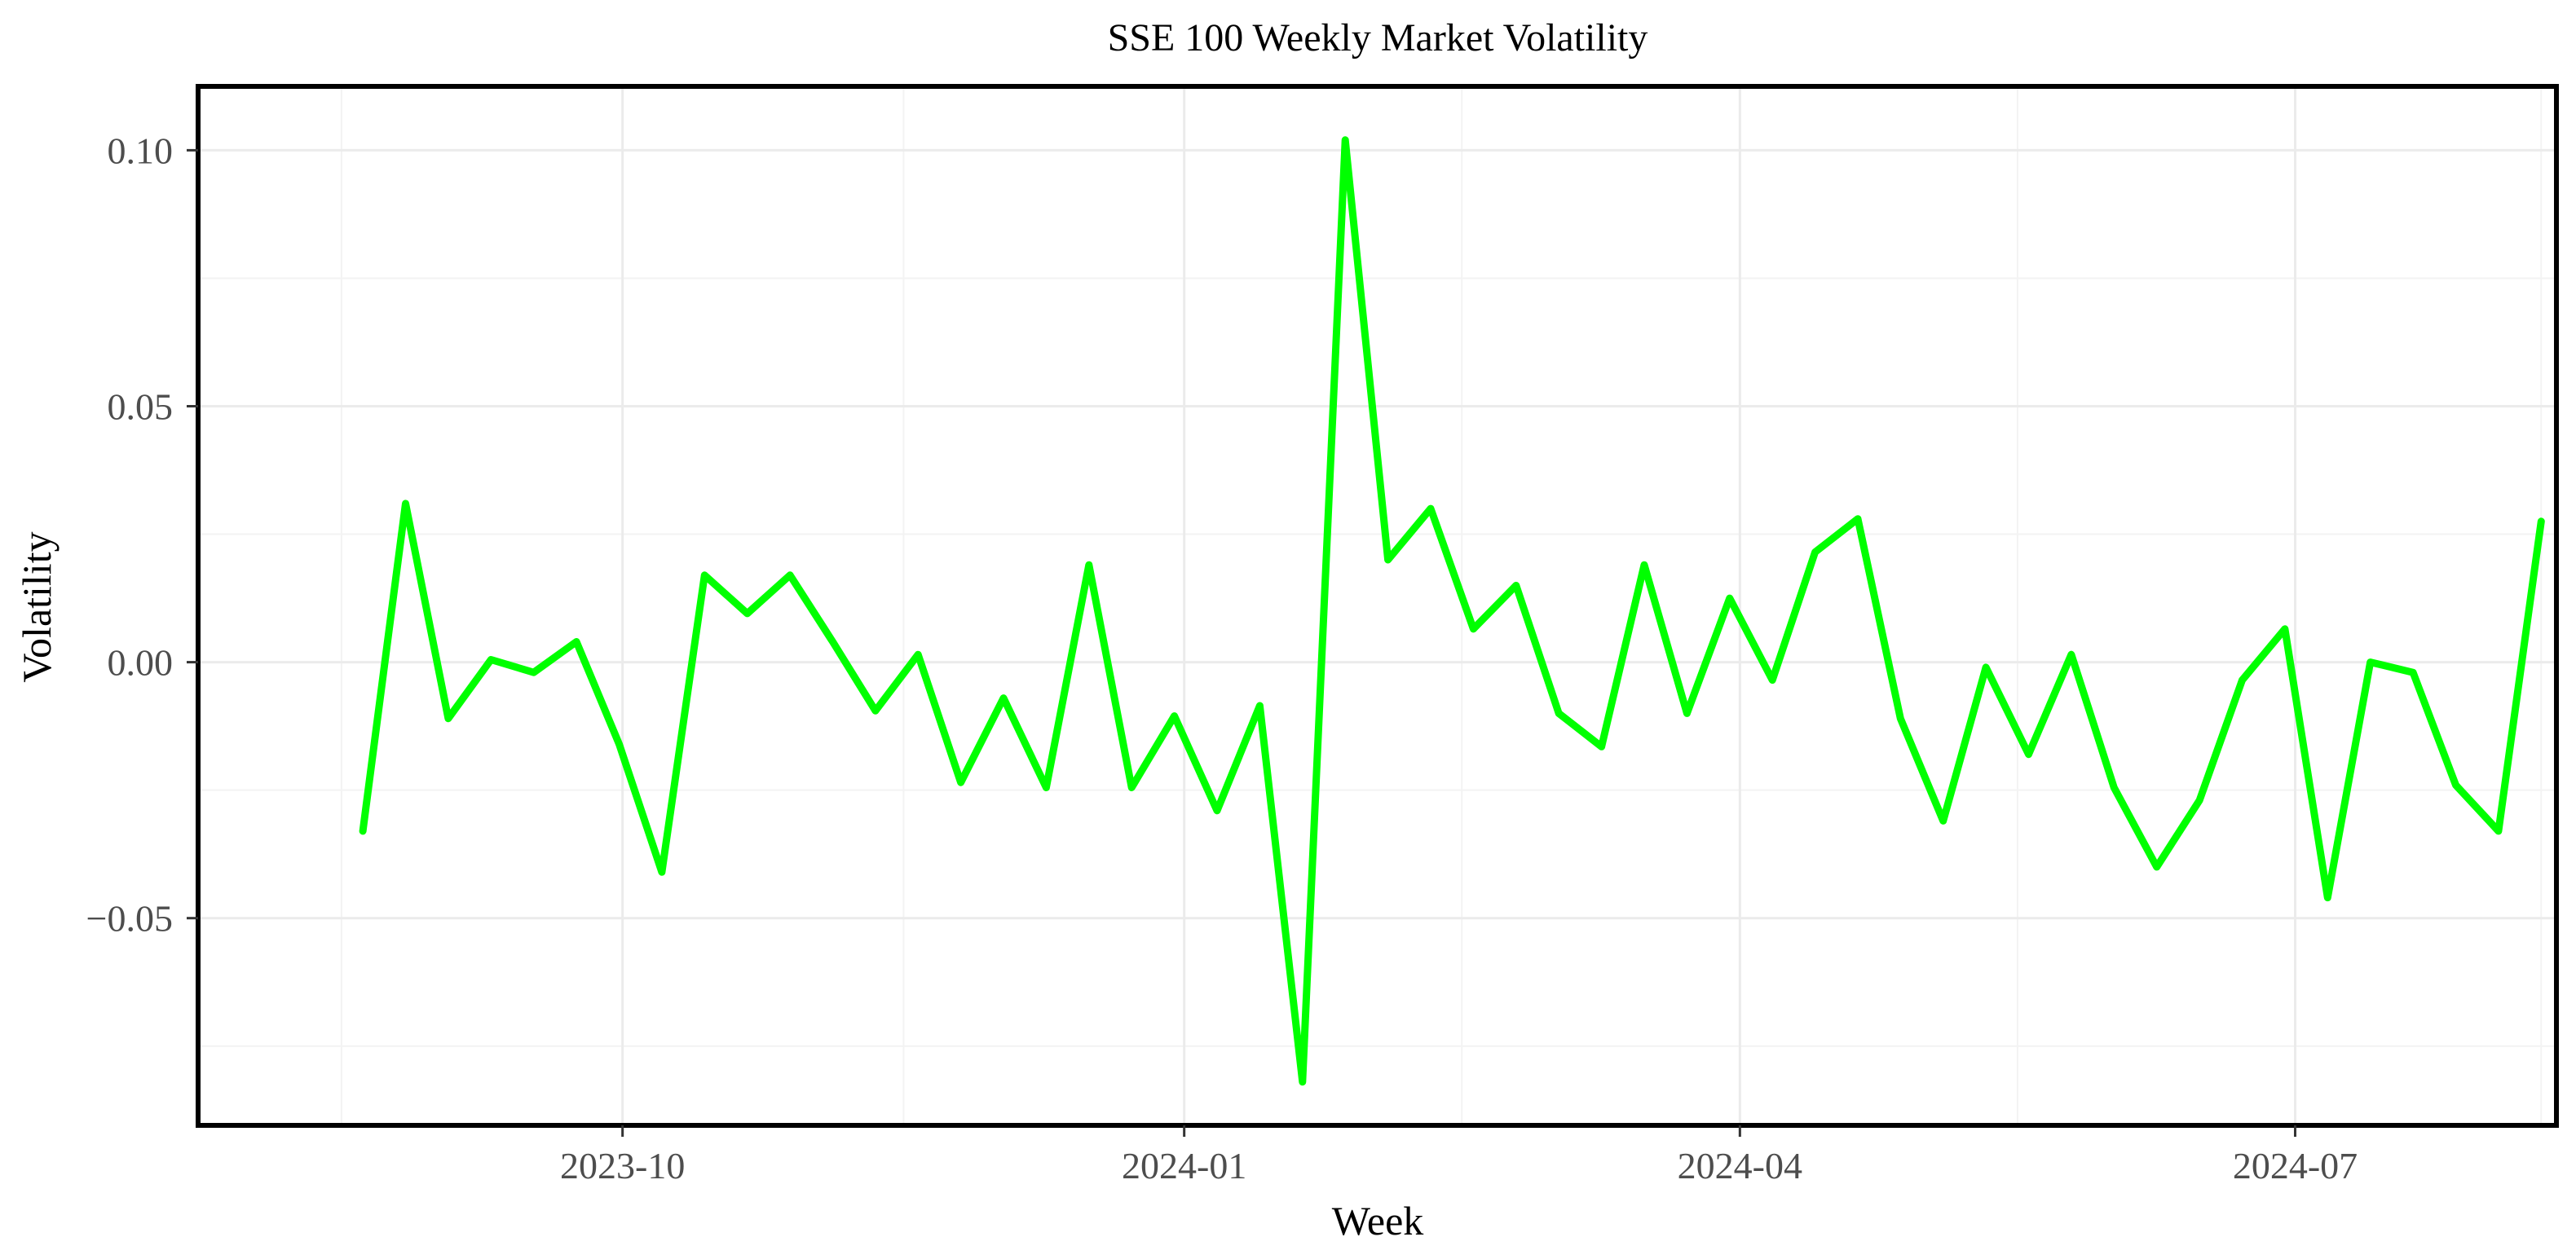 The width and height of the screenshot is (2576, 1259). I want to click on y-axis: 0.10 0.05 0.00 −0.05, so click(142, 535).